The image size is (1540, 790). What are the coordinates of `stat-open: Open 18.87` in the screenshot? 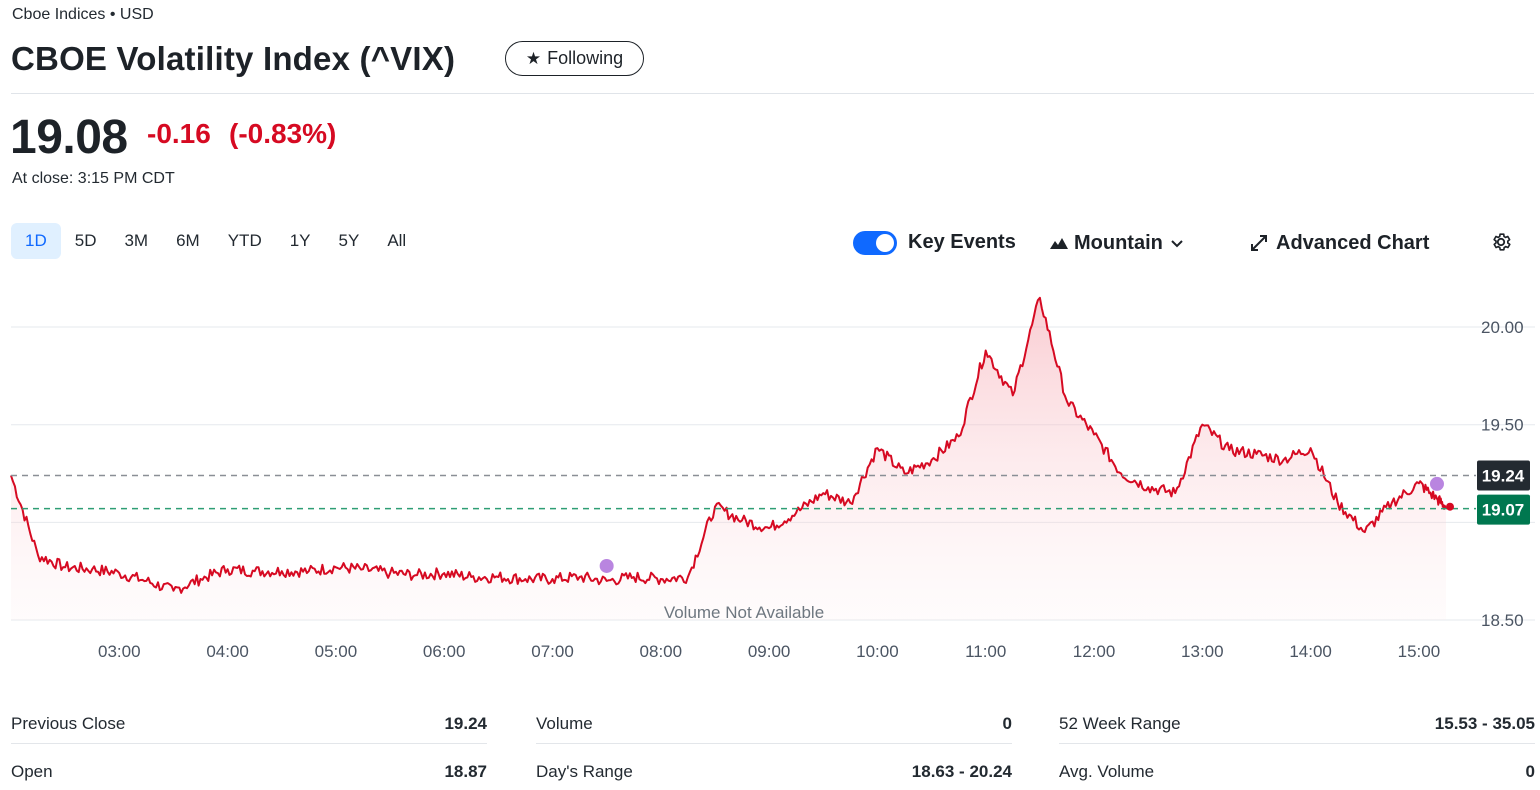 It's located at (249, 771).